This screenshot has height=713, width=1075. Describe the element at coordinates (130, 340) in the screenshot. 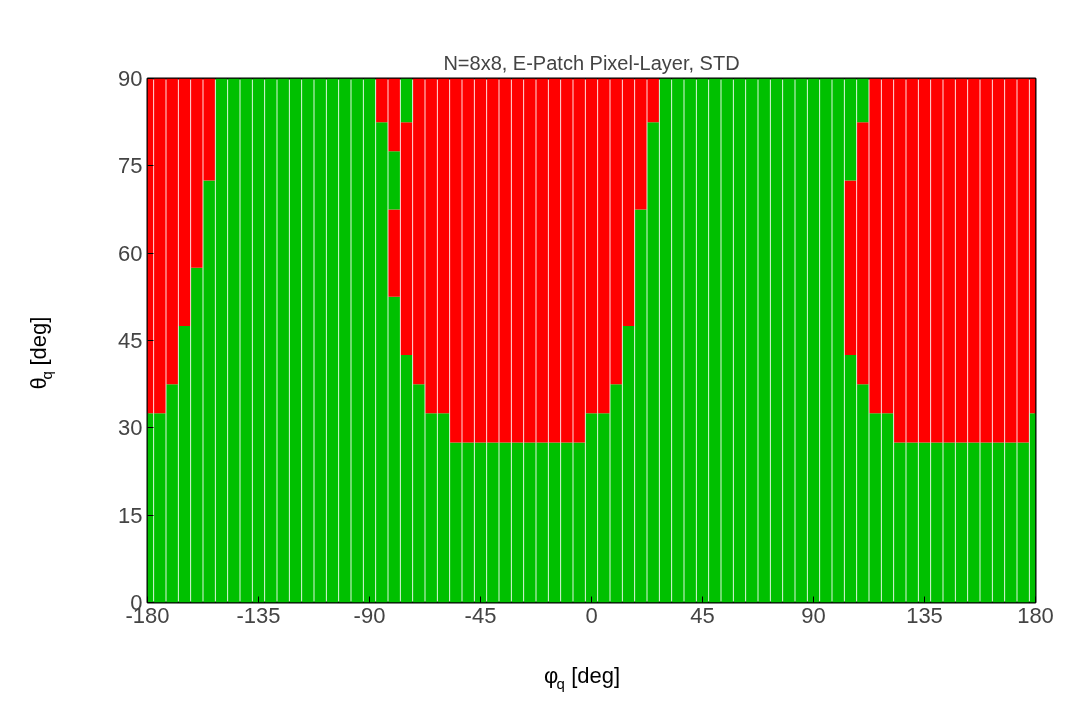

I see `y-tick-label: 45` at that location.